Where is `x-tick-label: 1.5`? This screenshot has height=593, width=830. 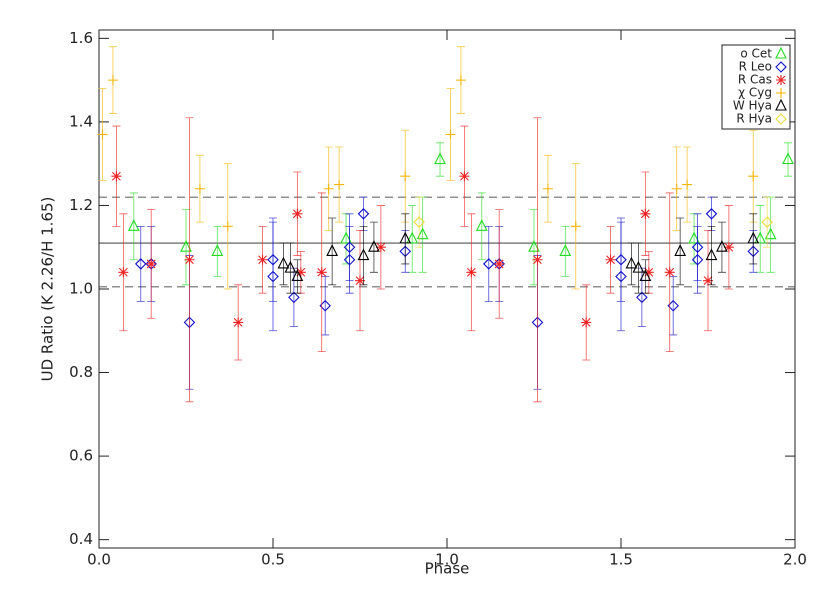 x-tick-label: 1.5 is located at coordinates (621, 560).